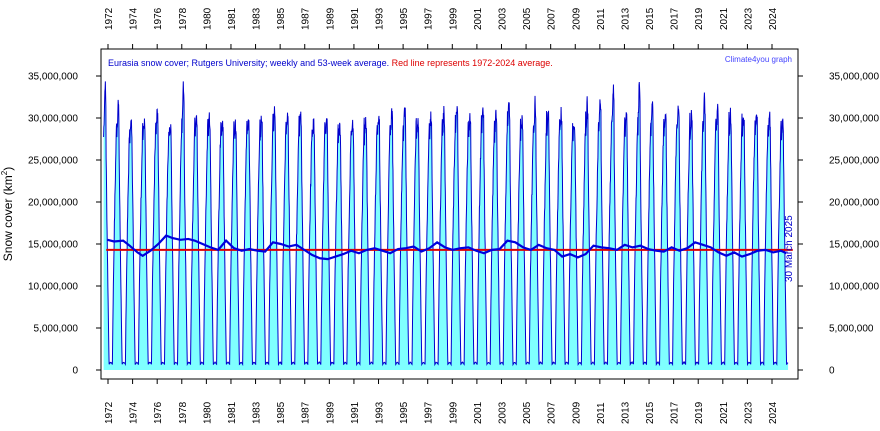  I want to click on x-tick-label-bottom: 1999, so click(453, 412).